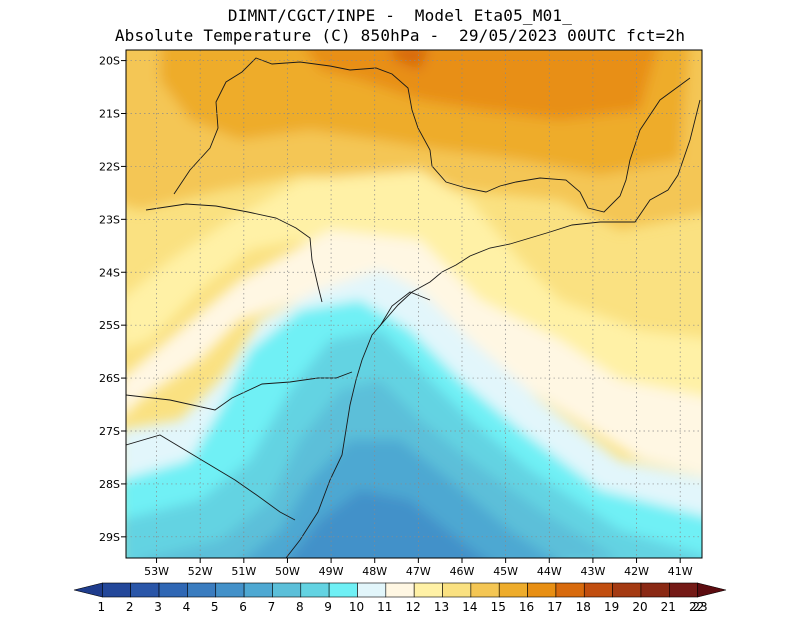 This screenshot has height=618, width=800. What do you see at coordinates (469, 607) in the screenshot?
I see `colorbar-label: 14` at bounding box center [469, 607].